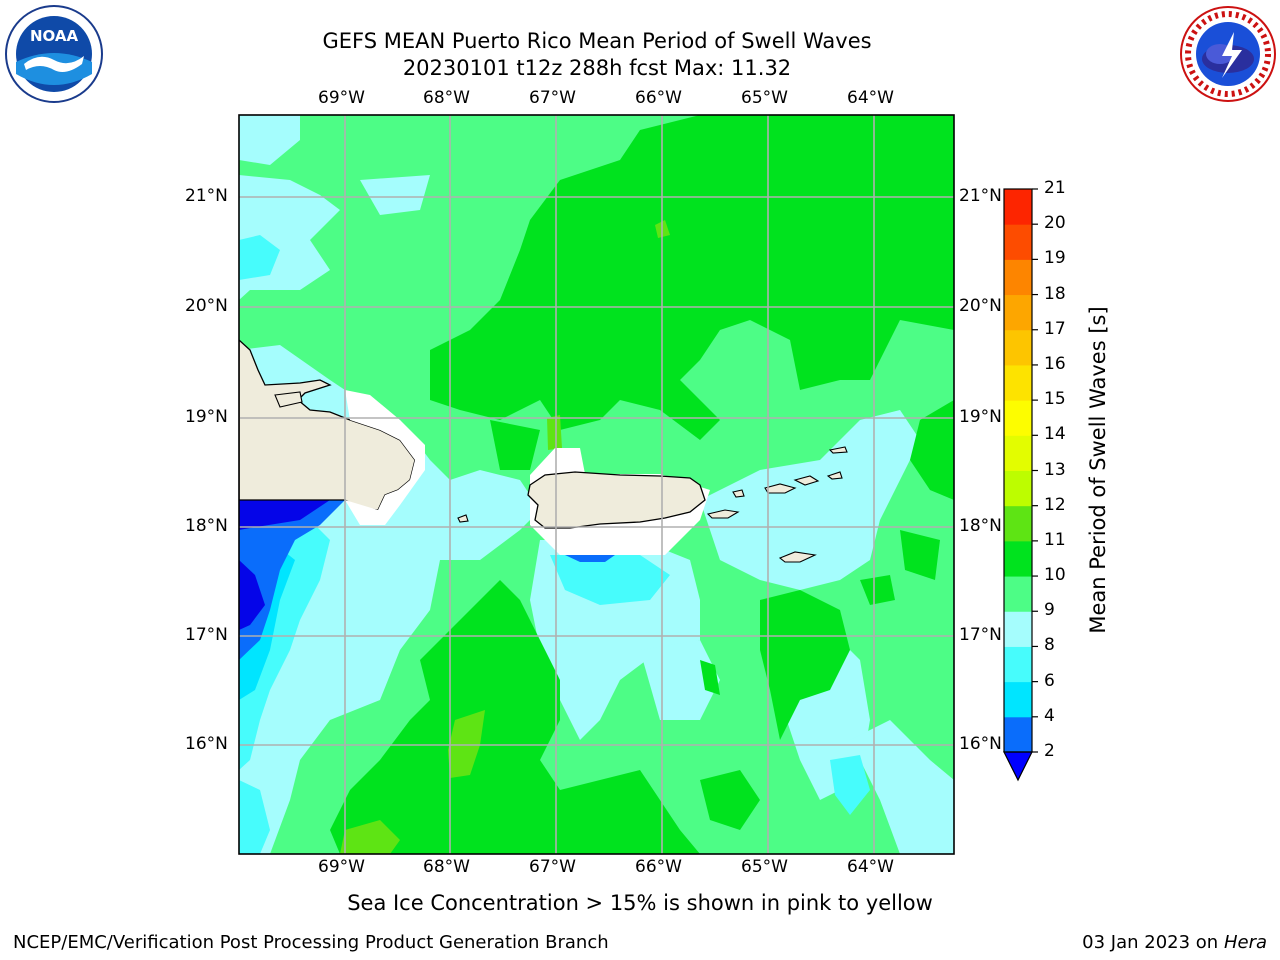 This screenshot has width=1280, height=960. Describe the element at coordinates (1055, 399) in the screenshot. I see `colorbar-tick-label: 15` at that location.